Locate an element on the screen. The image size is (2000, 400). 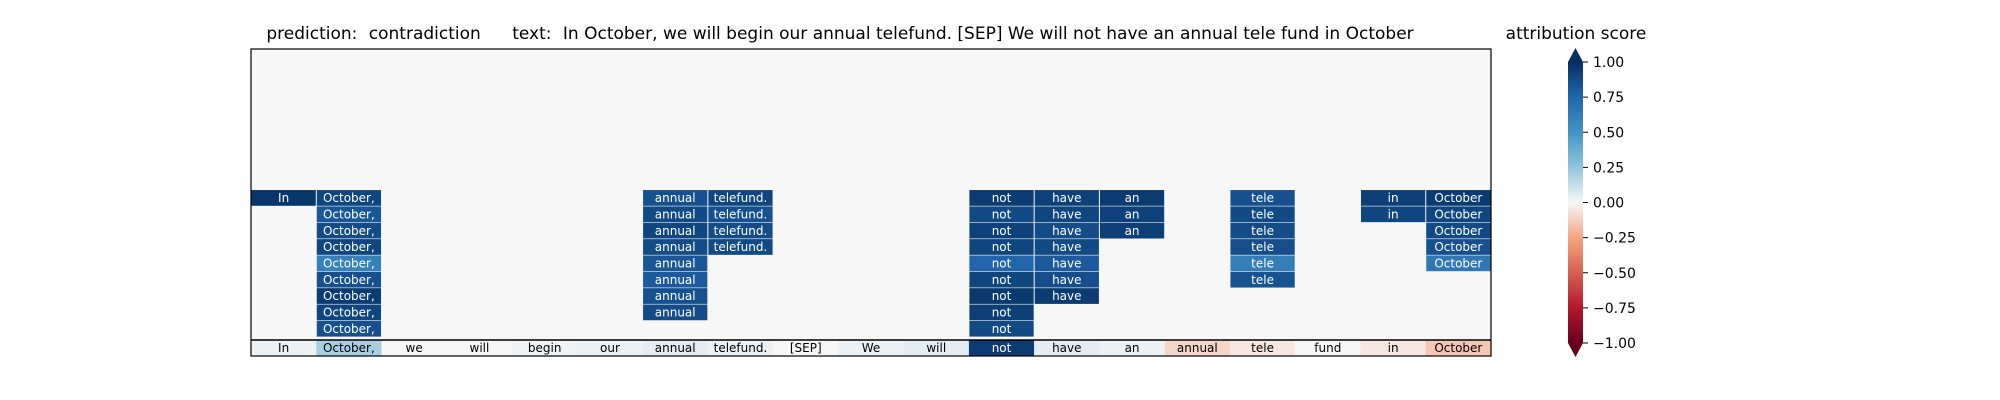
prediction-value: contradiction is located at coordinates (425, 34).